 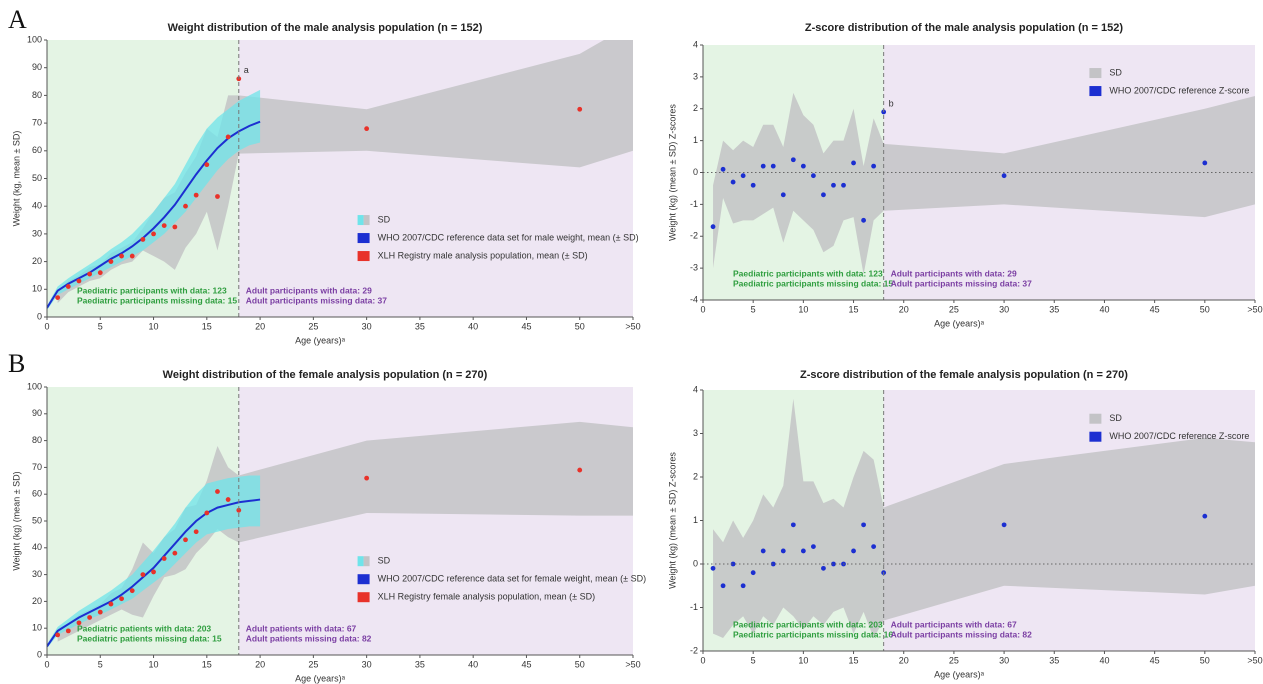 What do you see at coordinates (808, 624) in the screenshot?
I see `paediatric-note: Paediatric participants with data: 203` at bounding box center [808, 624].